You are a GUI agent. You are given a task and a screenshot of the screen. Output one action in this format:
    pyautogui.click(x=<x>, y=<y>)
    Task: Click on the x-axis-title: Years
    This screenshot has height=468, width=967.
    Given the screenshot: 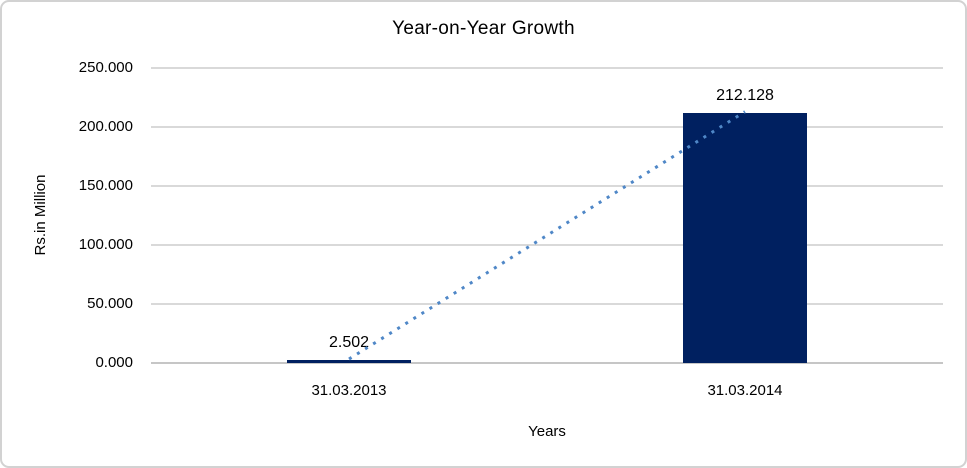 What is the action you would take?
    pyautogui.click(x=547, y=431)
    